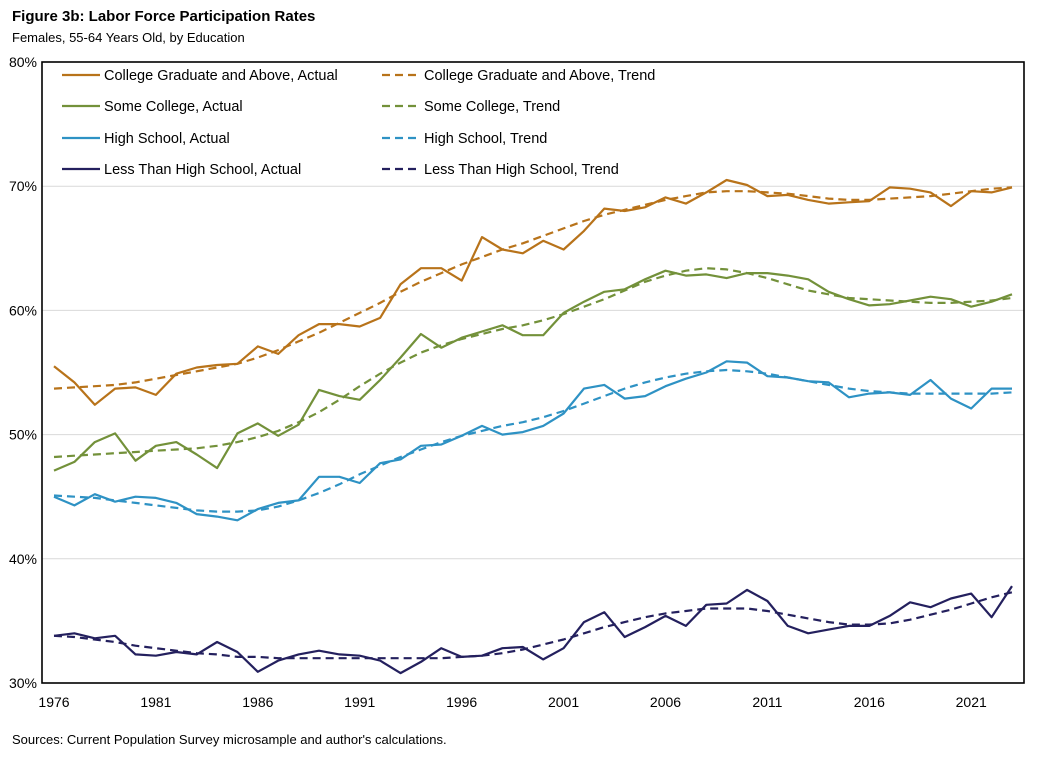  Describe the element at coordinates (23, 683) in the screenshot. I see `y-tick-label: 30%` at that location.